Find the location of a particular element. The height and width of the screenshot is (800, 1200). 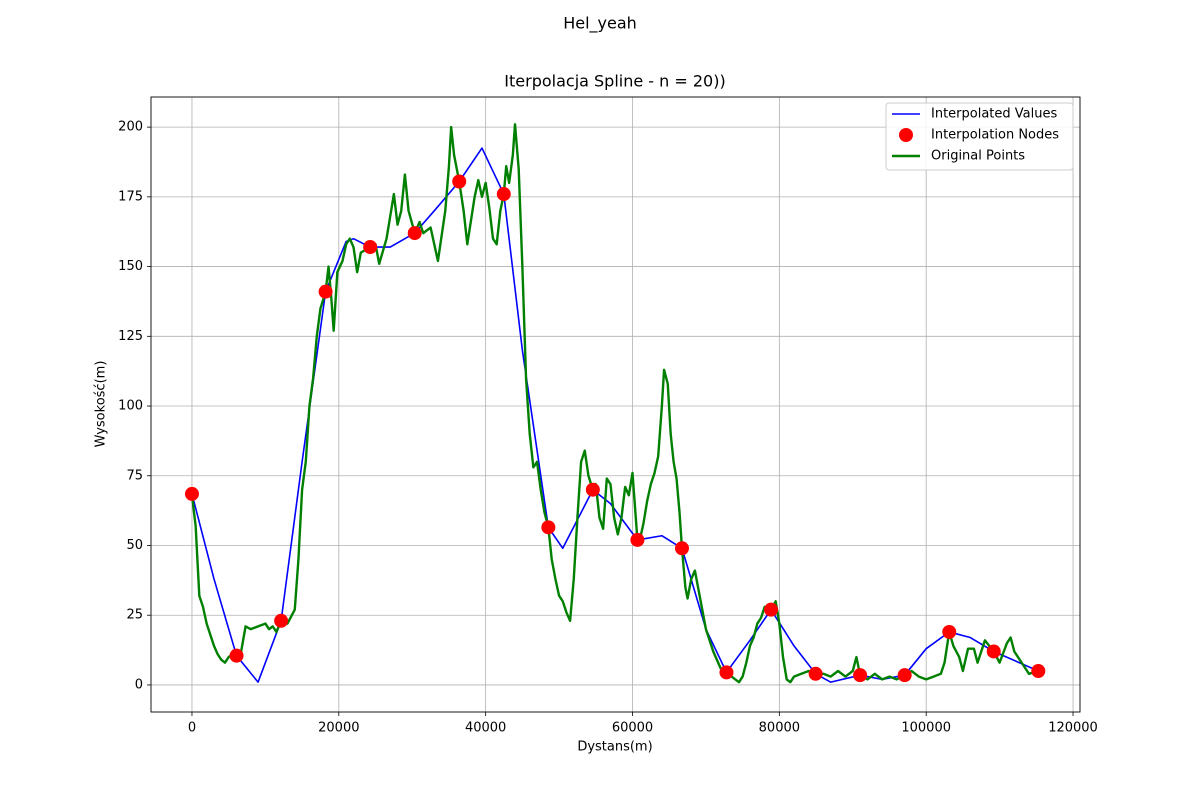

y-axis-label: Wysokość(m) is located at coordinates (101, 404).